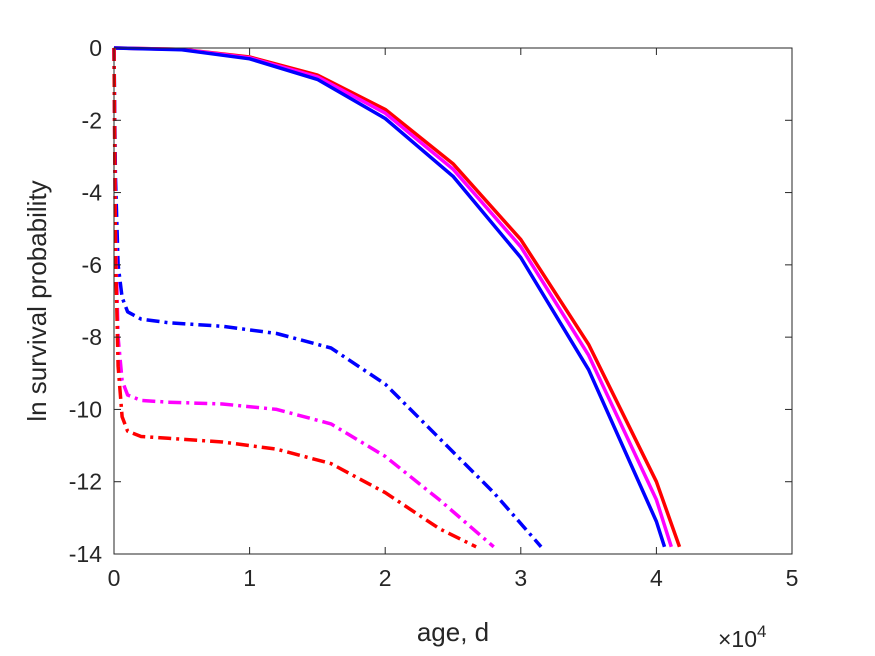 Image resolution: width=875 pixels, height=656 pixels. Describe the element at coordinates (37, 300) in the screenshot. I see `y-axis-title: ln survival probability` at that location.